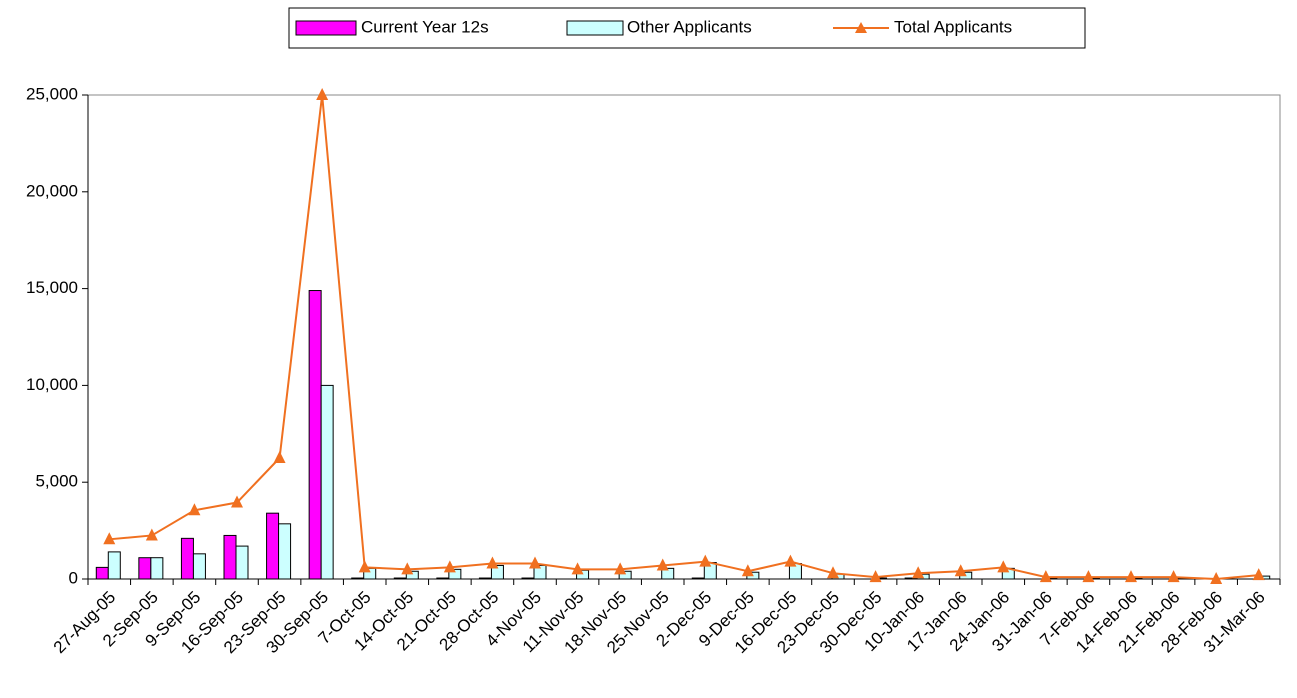 This screenshot has height=698, width=1297. What do you see at coordinates (52, 93) in the screenshot?
I see `y-tick-label: 25,000` at bounding box center [52, 93].